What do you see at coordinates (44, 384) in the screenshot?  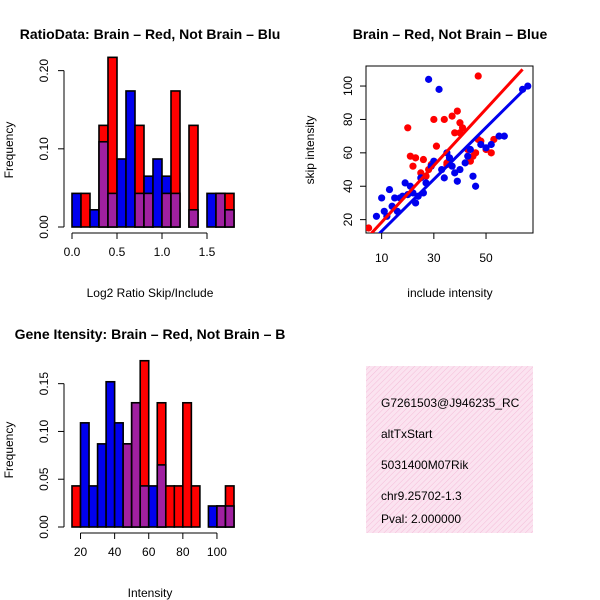 I see `intensity-histogram-y-tick-label: 0.15` at bounding box center [44, 384].